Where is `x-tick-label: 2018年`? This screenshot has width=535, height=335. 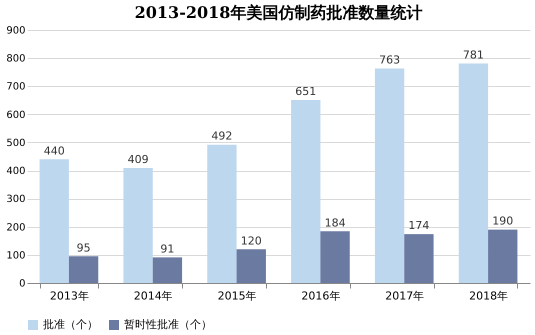
x-tick-label: 2018年 is located at coordinates (488, 296).